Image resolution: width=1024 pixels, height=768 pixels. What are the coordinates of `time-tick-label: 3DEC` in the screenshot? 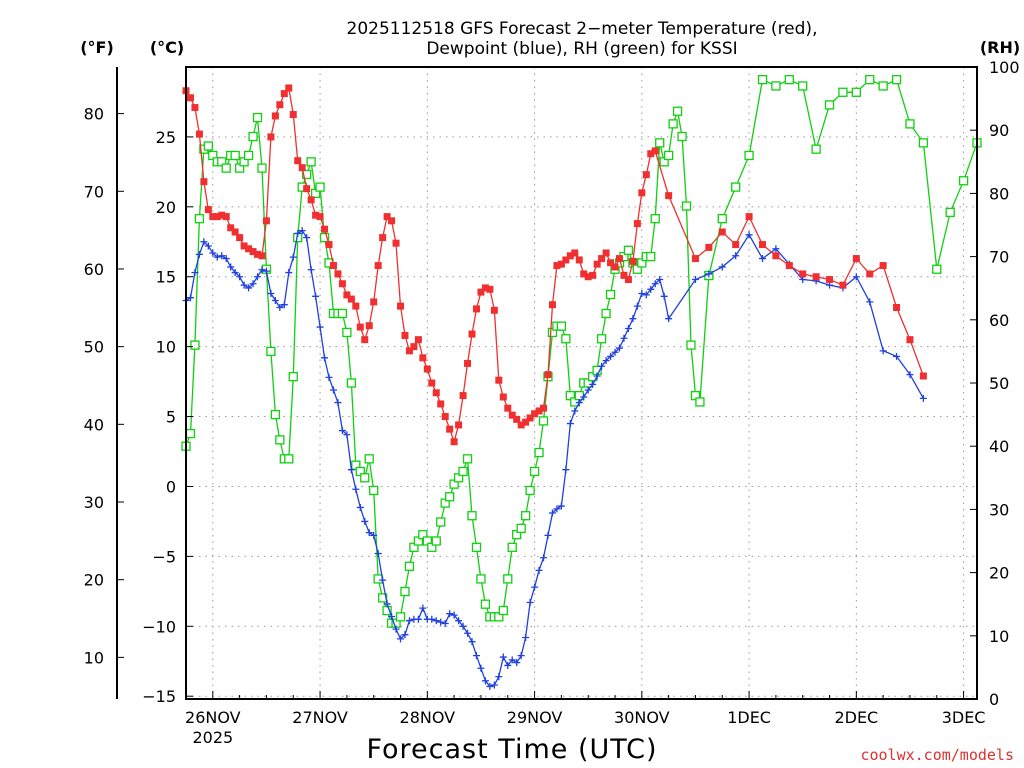 It's located at (964, 717).